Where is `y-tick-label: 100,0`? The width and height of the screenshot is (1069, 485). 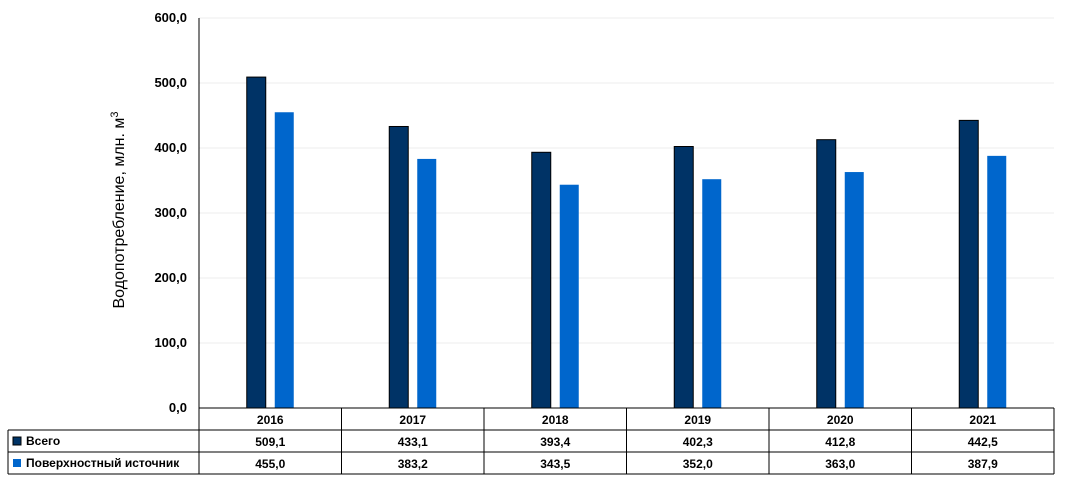
y-tick-label: 100,0 is located at coordinates (170, 342).